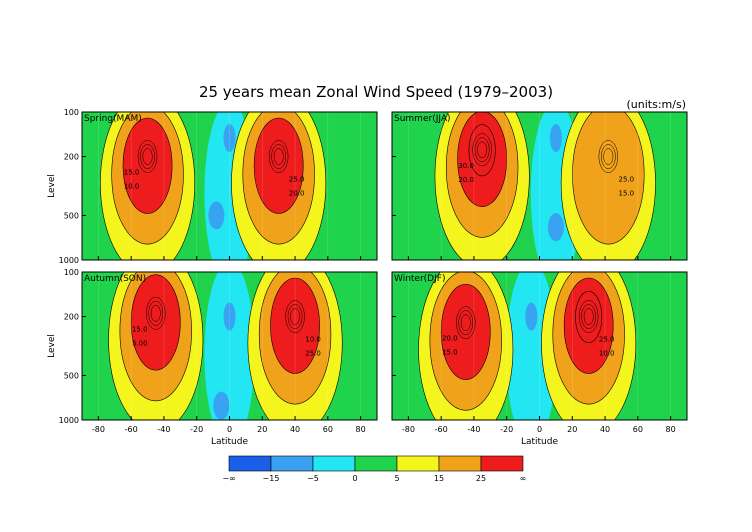 This screenshot has width=752, height=532. Describe the element at coordinates (71, 375) in the screenshot. I see `y-tick-label: 500` at that location.